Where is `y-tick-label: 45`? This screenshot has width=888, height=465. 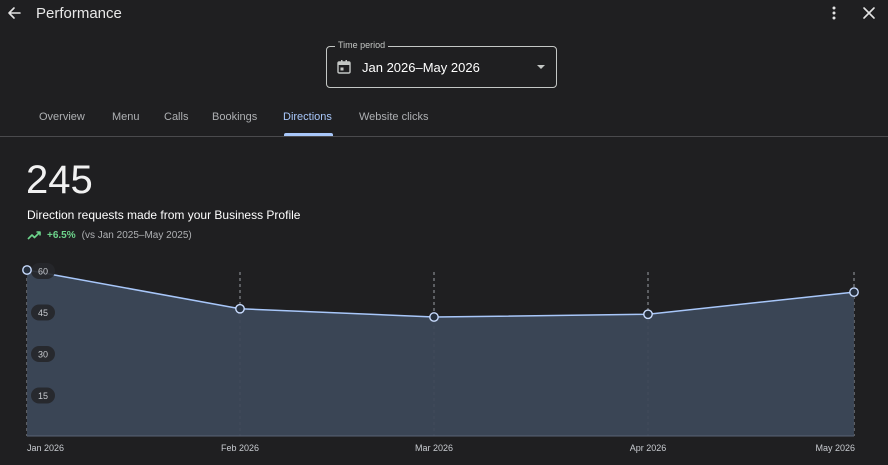 y-tick-label: 45 is located at coordinates (43, 313).